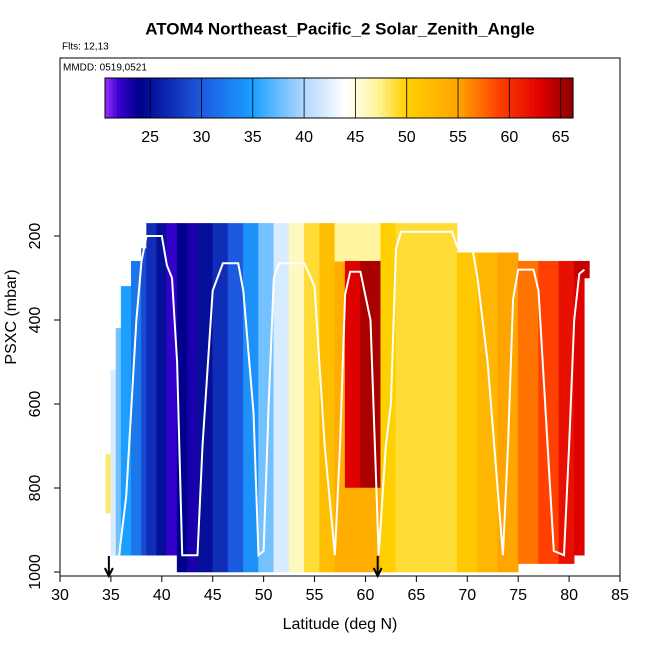 This screenshot has width=650, height=650. I want to click on arrow, so click(108, 567).